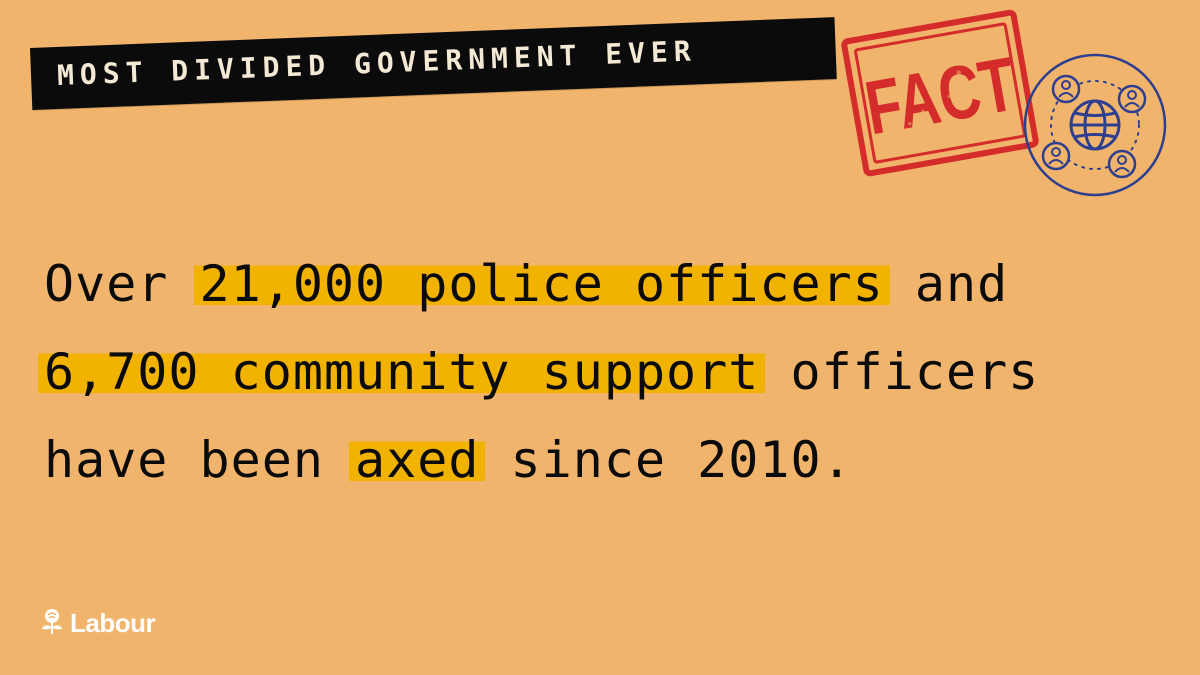  What do you see at coordinates (946, 284) in the screenshot?
I see `statement-line-1-suffix: and` at bounding box center [946, 284].